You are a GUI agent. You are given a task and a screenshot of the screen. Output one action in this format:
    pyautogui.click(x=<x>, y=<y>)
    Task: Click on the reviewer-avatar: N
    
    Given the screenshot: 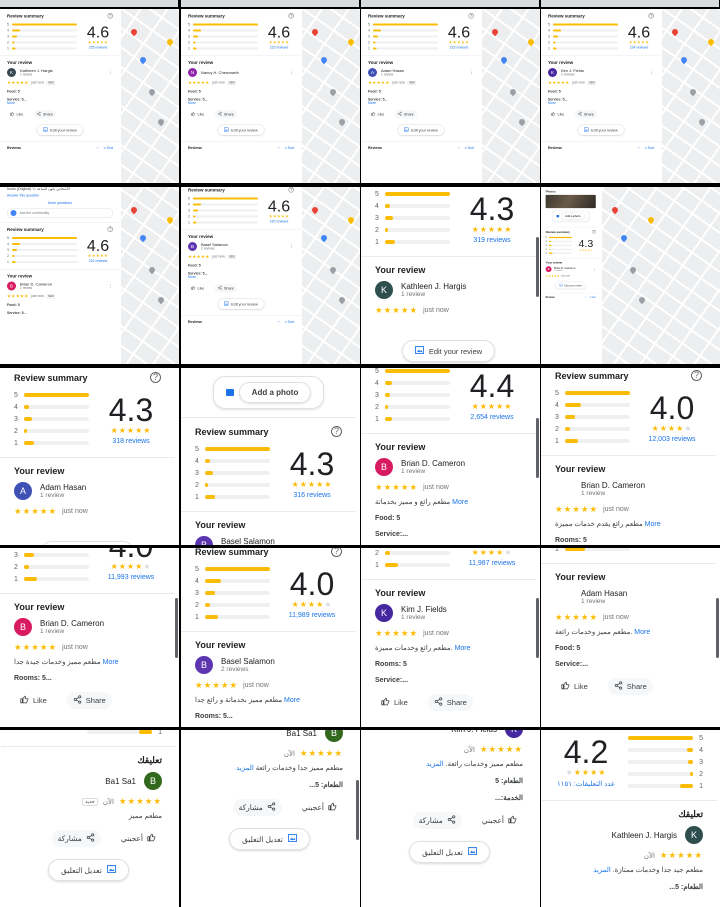 What is the action you would take?
    pyautogui.click(x=192, y=72)
    